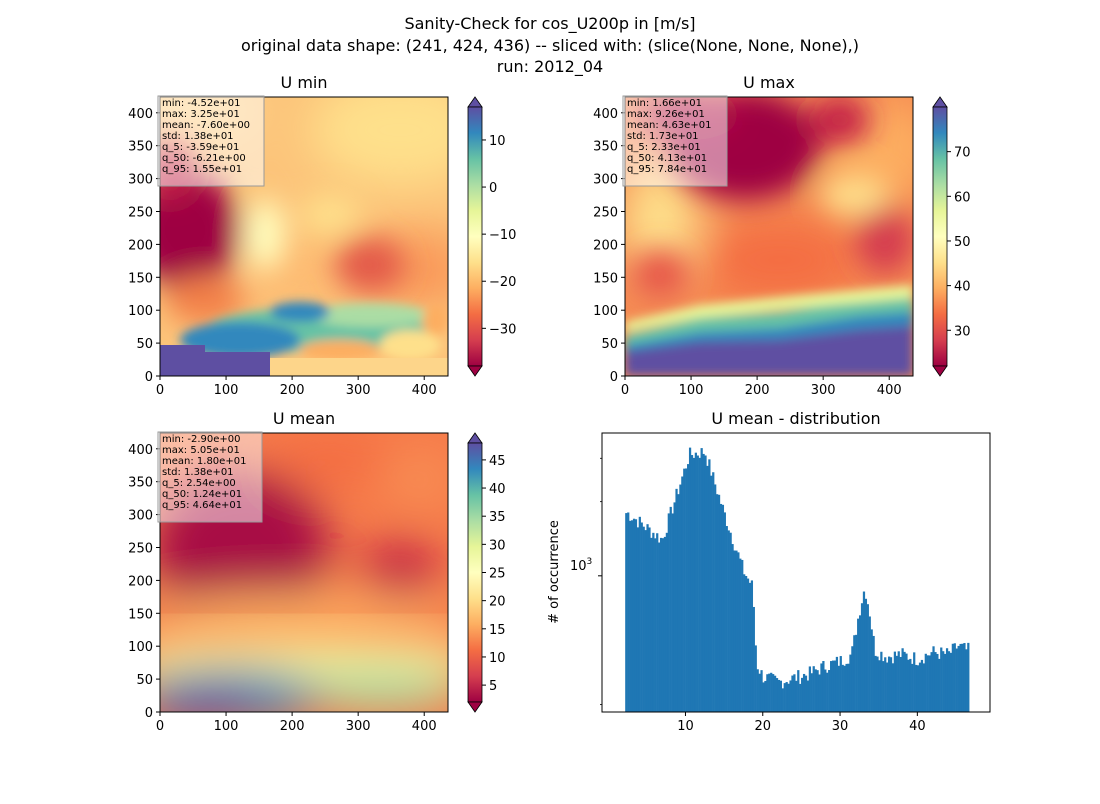  Describe the element at coordinates (475, 236) in the screenshot. I see `umin-colorbar-body` at that location.